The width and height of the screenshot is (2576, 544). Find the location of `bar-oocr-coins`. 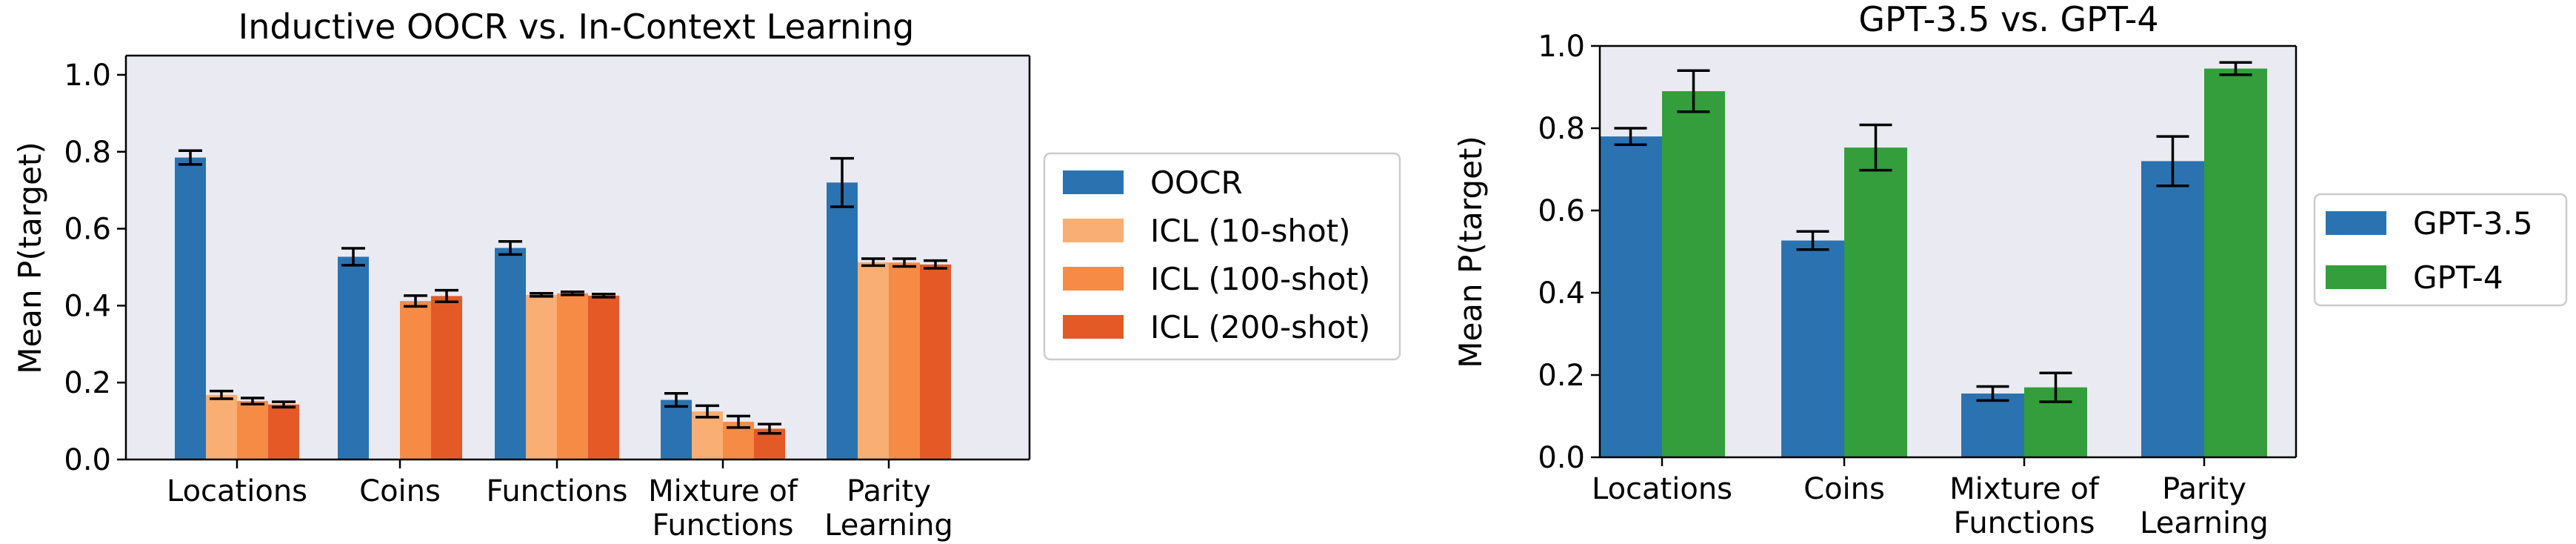

bar-oocr-coins is located at coordinates (353, 358).